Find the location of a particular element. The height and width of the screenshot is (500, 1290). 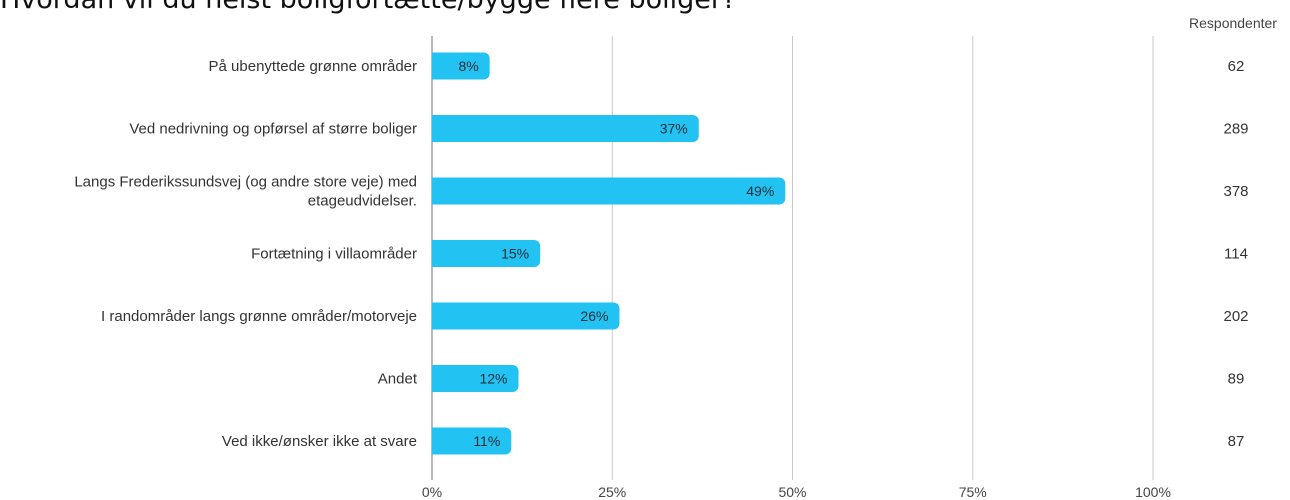

bar-value-label: 26% is located at coordinates (594, 316).